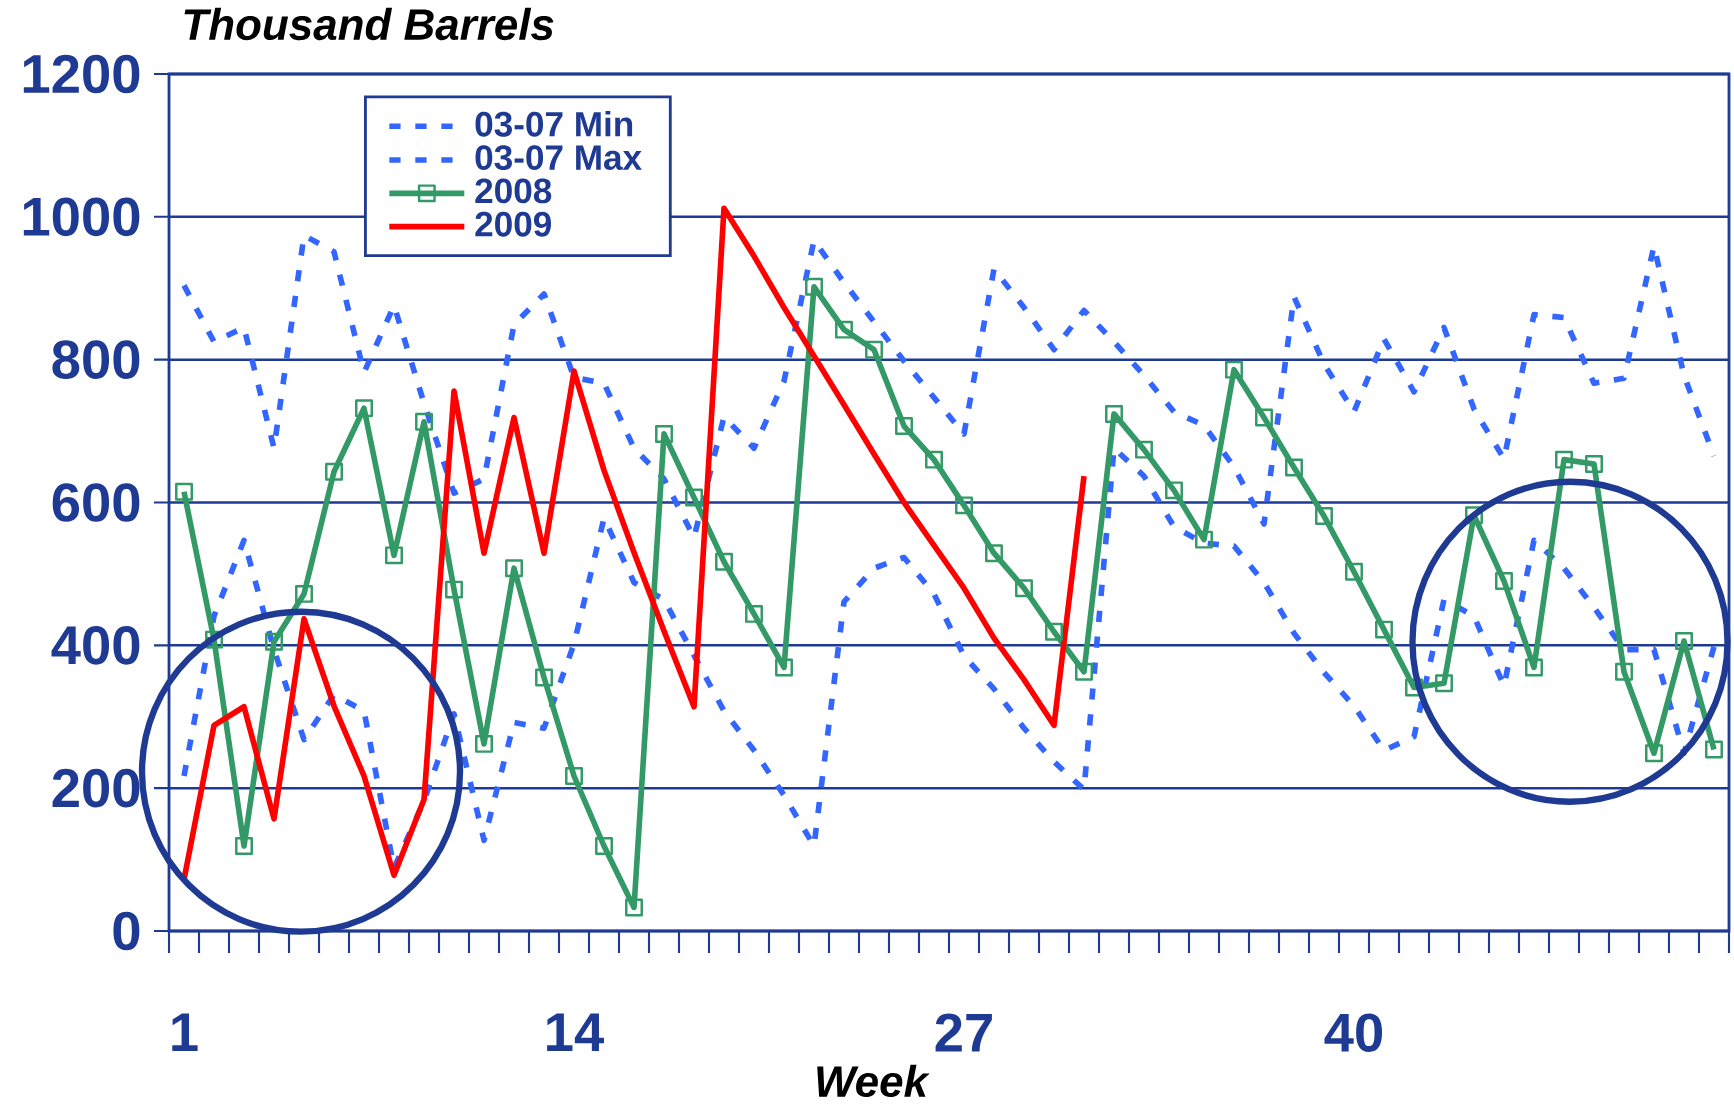 The width and height of the screenshot is (1734, 1108). What do you see at coordinates (369, 24) in the screenshot?
I see `y-axis-title: Thousand Barrels` at bounding box center [369, 24].